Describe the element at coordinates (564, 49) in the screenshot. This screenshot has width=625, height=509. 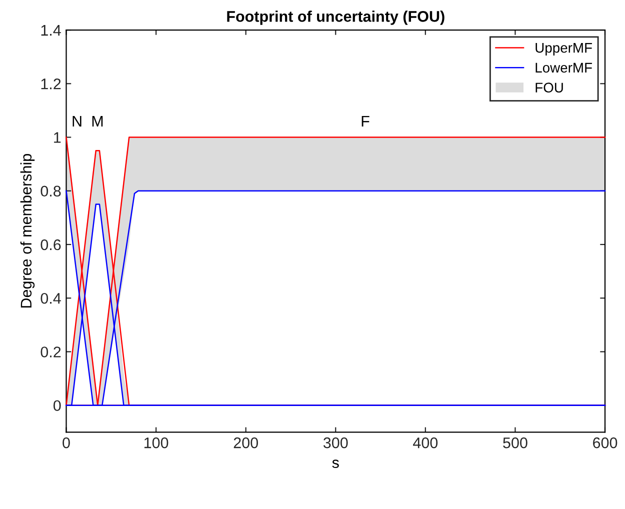
I see `legend-label: UpperMF` at that location.